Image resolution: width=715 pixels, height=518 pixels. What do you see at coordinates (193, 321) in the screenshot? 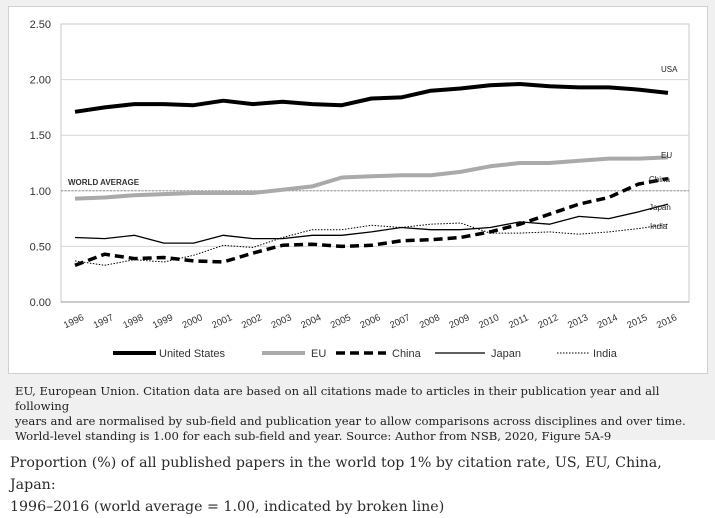
I see `x-tick-label: 2000` at bounding box center [193, 321].